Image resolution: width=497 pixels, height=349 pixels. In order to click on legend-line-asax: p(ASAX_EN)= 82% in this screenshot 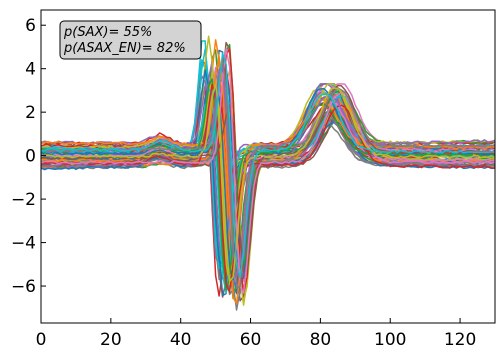, I will do `click(124, 48)`.